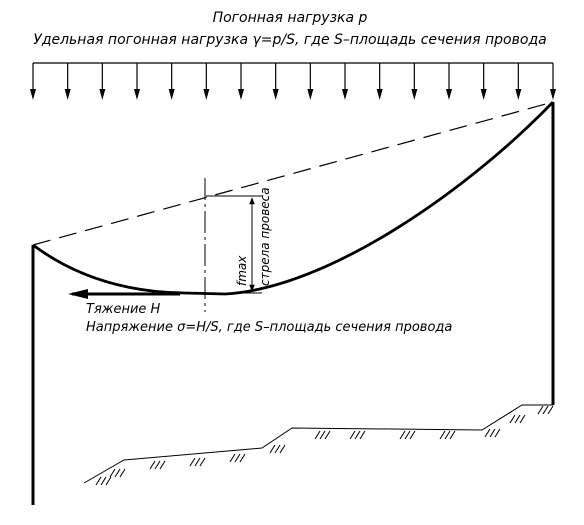 The width and height of the screenshot is (584, 525). I want to click on load-arrows, so click(293, 81).